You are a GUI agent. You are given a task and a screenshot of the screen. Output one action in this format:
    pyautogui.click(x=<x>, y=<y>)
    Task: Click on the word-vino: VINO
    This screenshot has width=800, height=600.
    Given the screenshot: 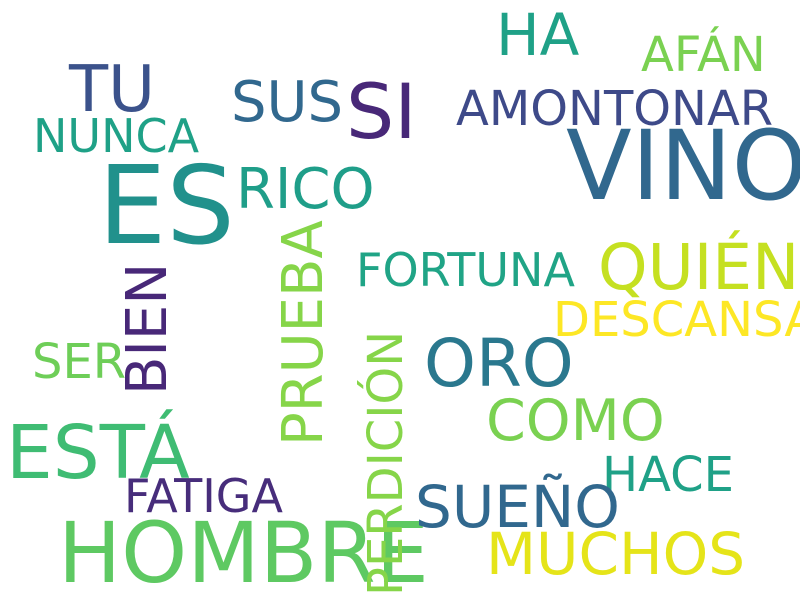 What is the action you would take?
    pyautogui.click(x=683, y=166)
    